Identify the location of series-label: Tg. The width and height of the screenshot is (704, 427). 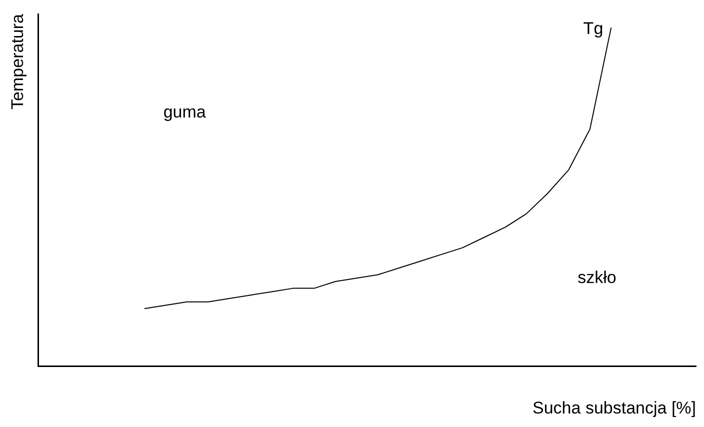
(593, 28).